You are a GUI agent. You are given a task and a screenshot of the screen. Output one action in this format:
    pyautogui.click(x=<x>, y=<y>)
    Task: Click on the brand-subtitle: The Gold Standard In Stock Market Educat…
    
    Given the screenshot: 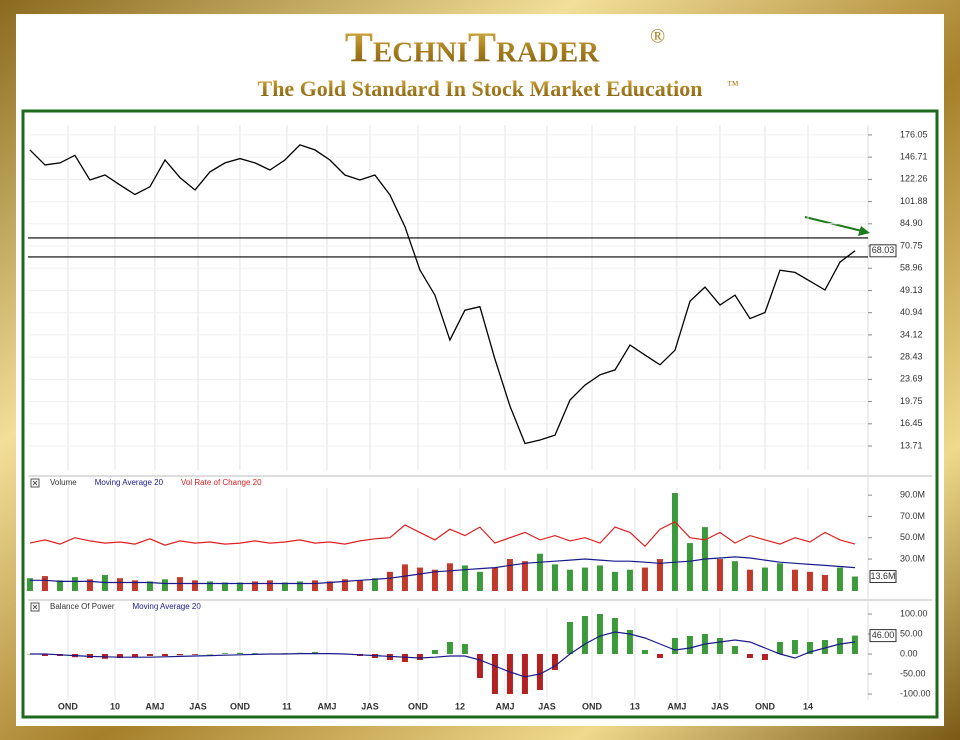 What is the action you would take?
    pyautogui.click(x=480, y=88)
    